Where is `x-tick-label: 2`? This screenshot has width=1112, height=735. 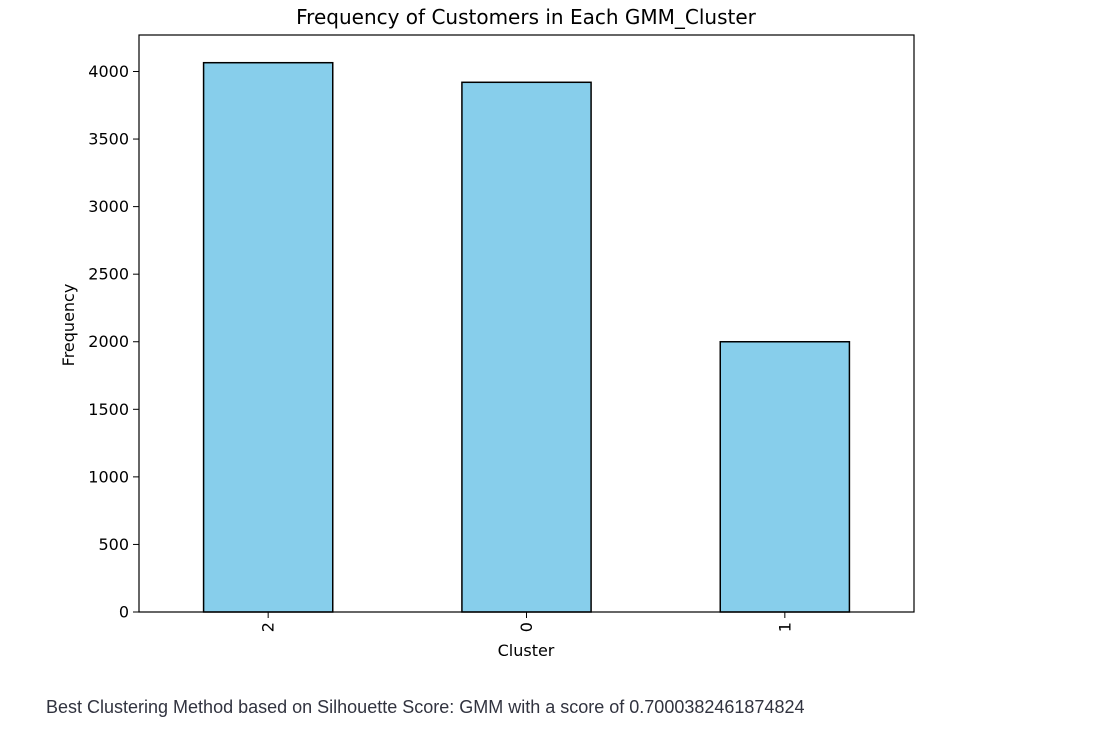 x-tick-label: 2 is located at coordinates (268, 627).